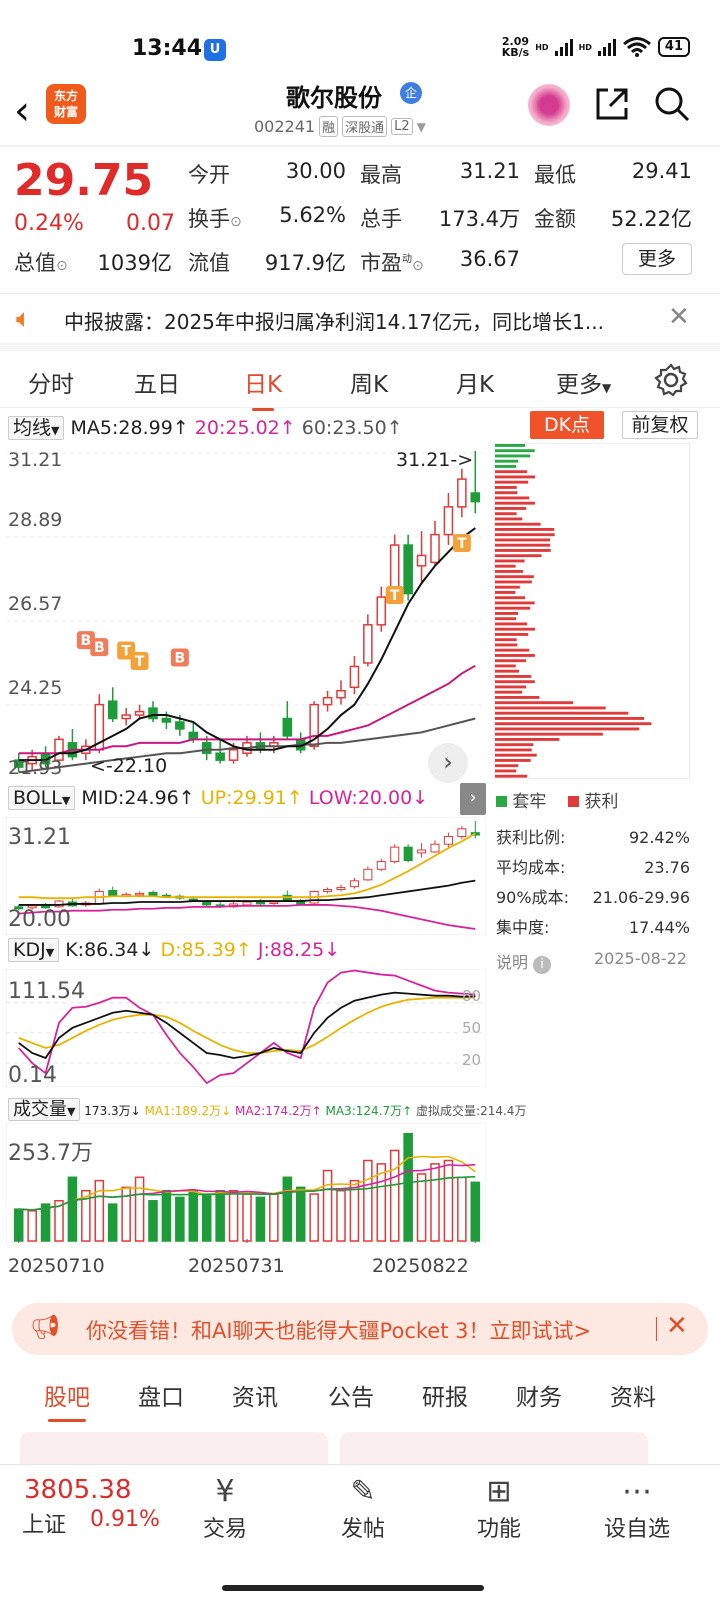  Describe the element at coordinates (35, 768) in the screenshot. I see `y-label-bottom: 21.93` at that location.